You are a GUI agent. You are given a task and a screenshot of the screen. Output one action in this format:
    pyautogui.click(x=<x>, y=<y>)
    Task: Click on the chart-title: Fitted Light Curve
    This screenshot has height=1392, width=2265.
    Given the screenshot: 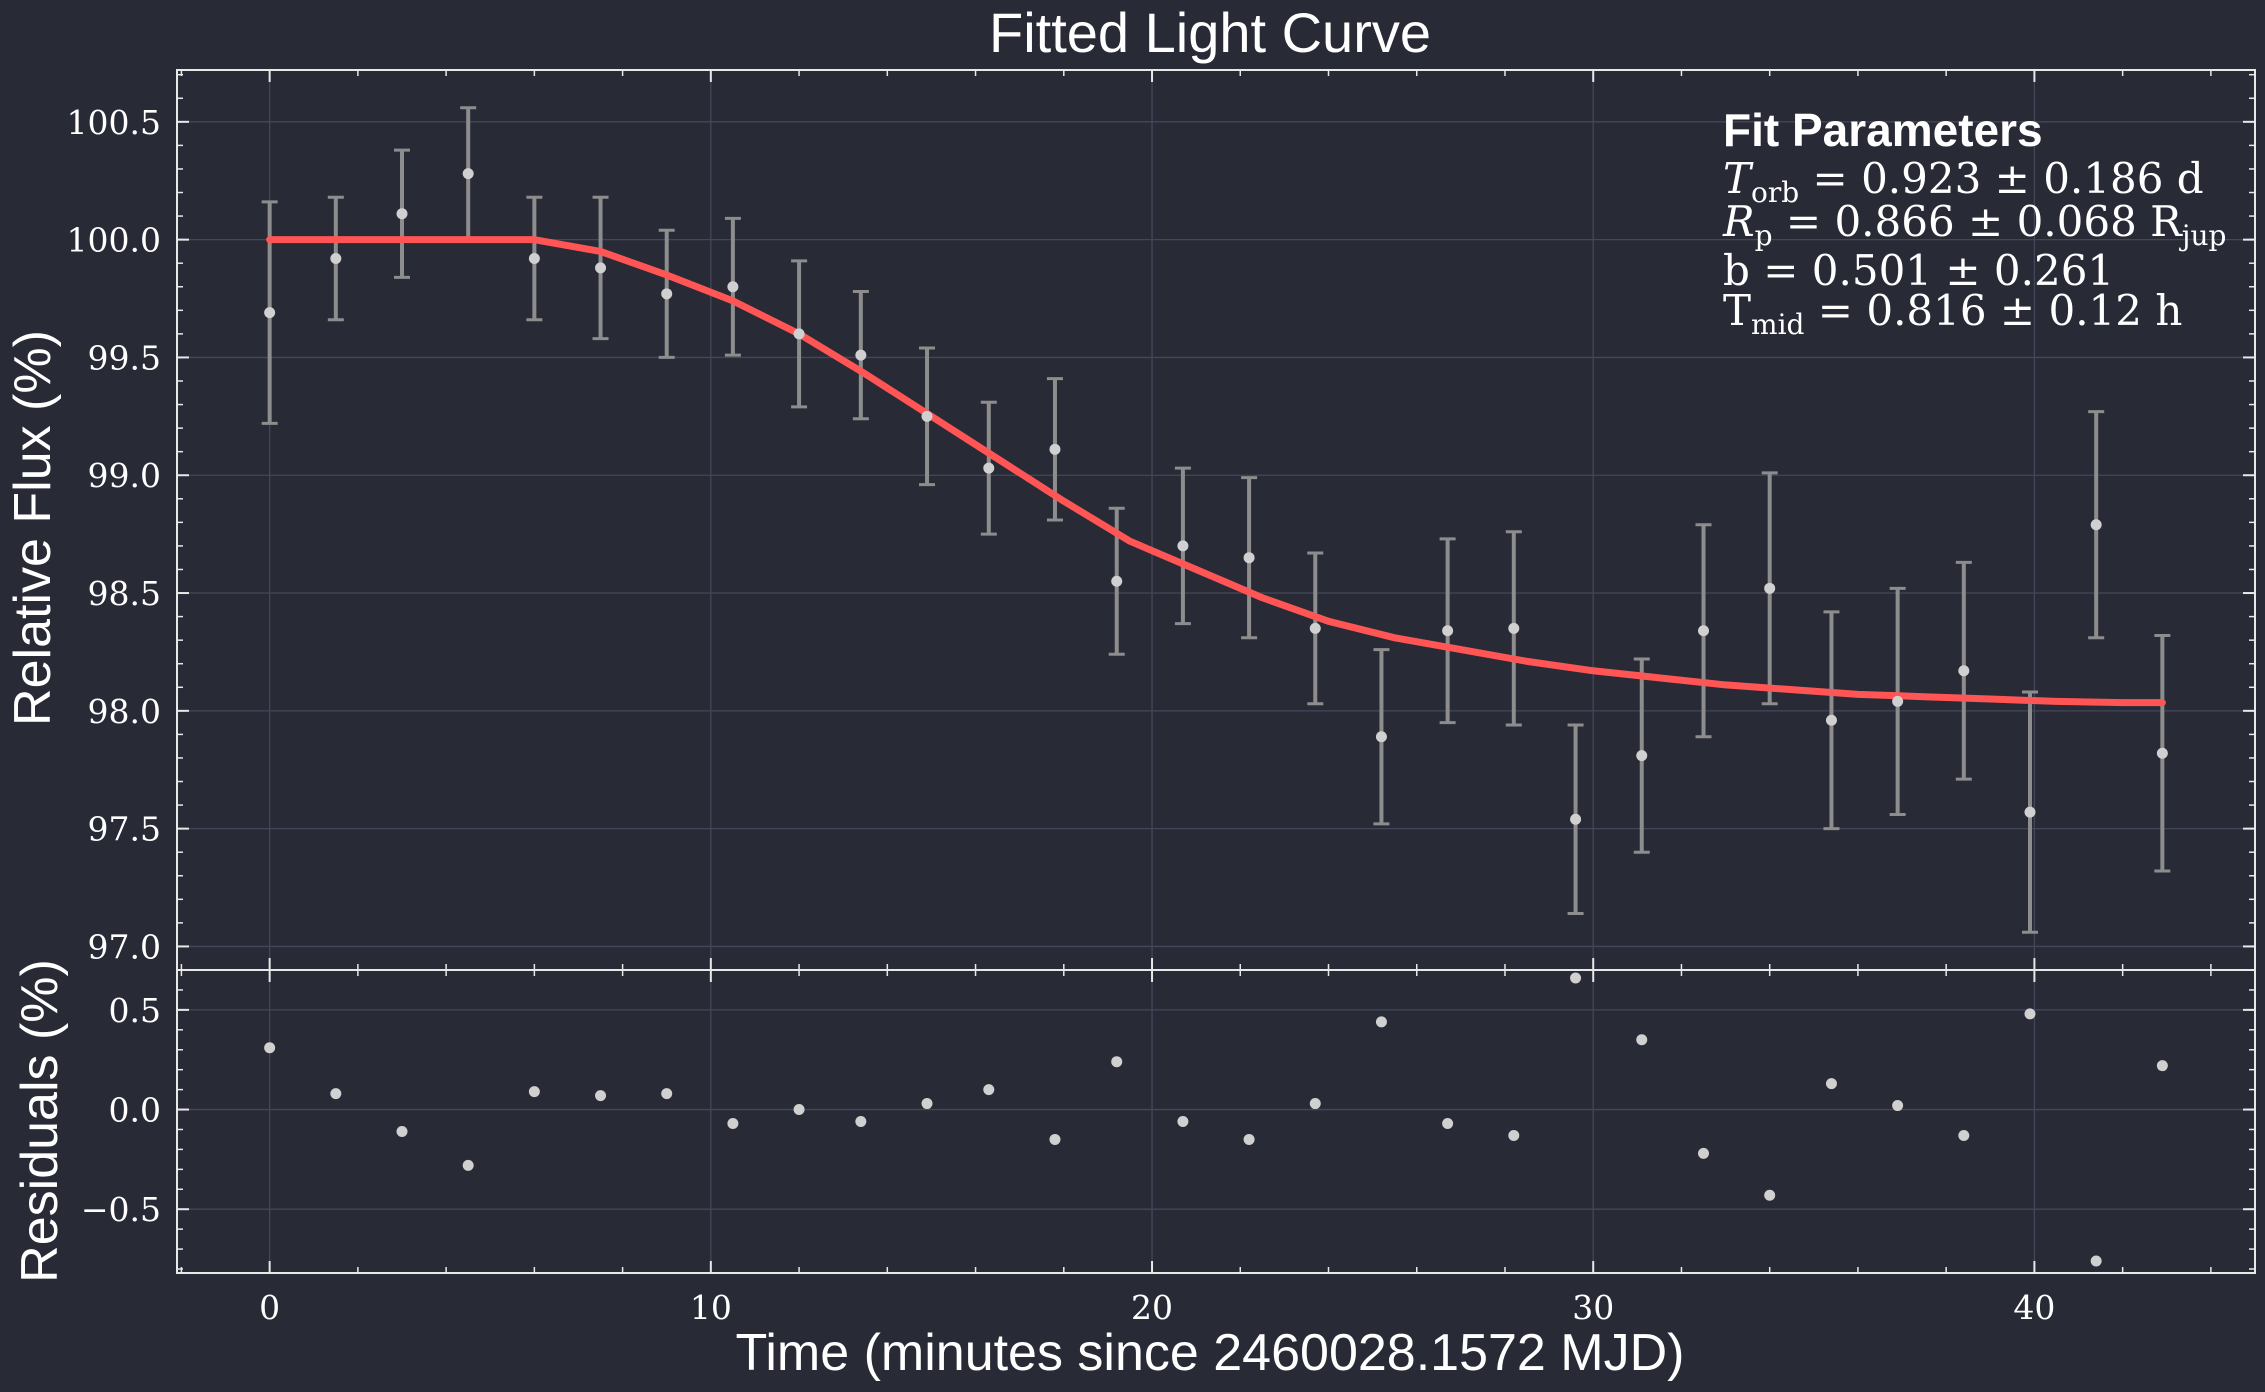 What is the action you would take?
    pyautogui.click(x=1210, y=32)
    